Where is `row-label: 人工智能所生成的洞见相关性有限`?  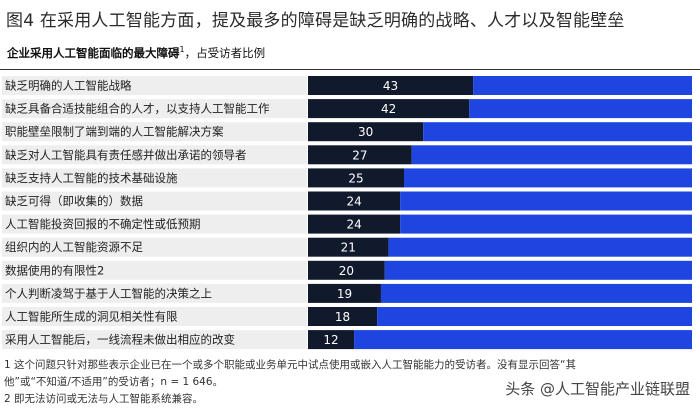
row-label: 人工智能所生成的洞见相关性有限 is located at coordinates (91, 317).